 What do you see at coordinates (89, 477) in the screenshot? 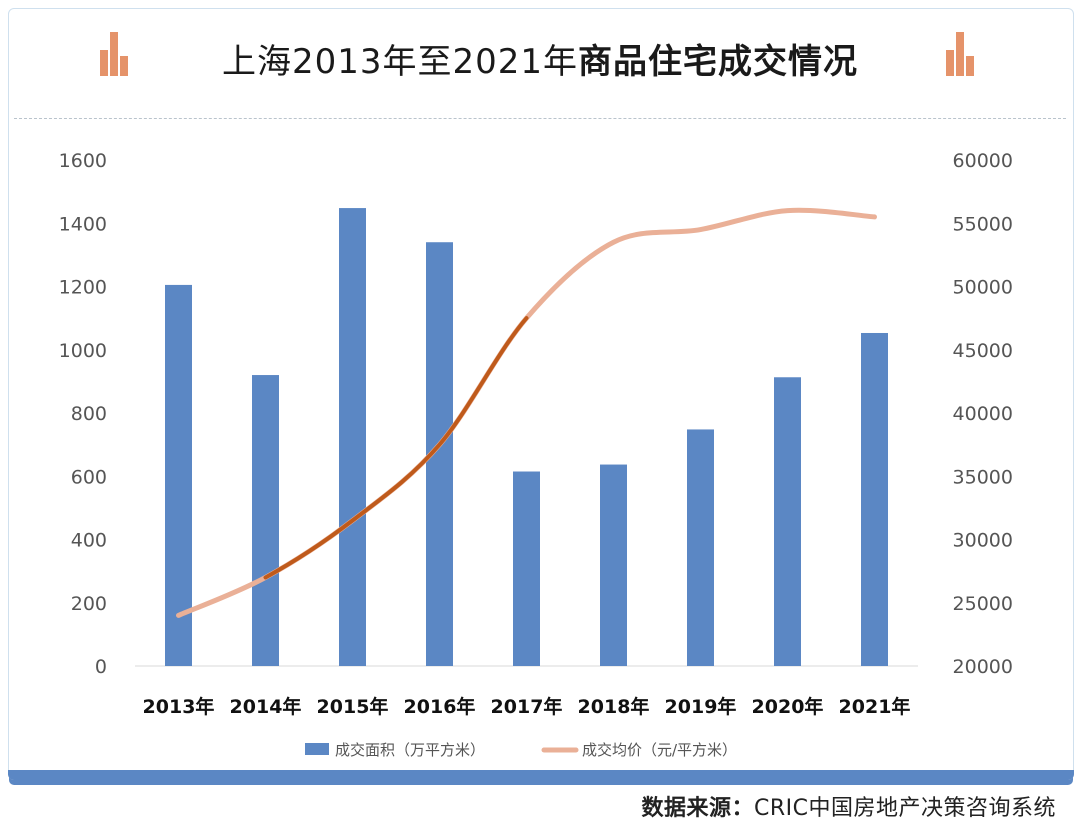
I see `left-axis-tick: 600` at bounding box center [89, 477].